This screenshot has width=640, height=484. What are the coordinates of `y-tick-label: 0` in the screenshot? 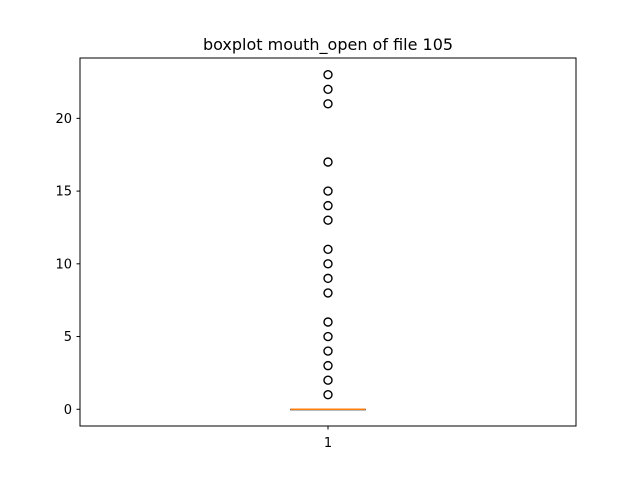 It's located at (68, 410).